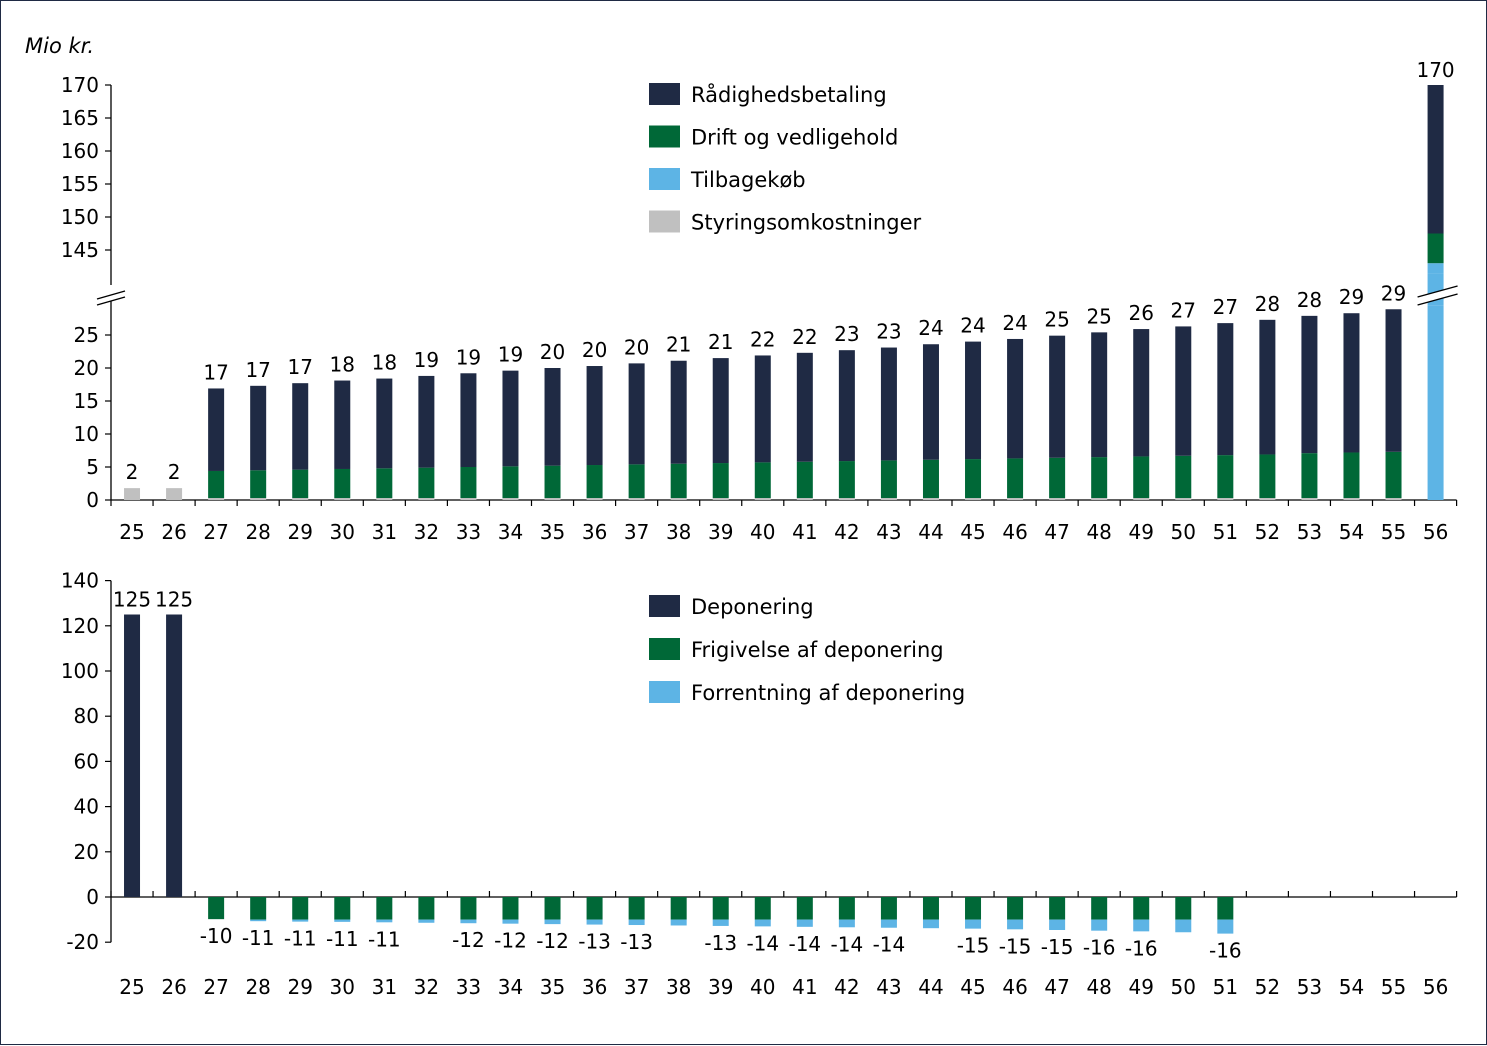 The height and width of the screenshot is (1046, 1487). What do you see at coordinates (131, 987) in the screenshot?
I see `x-tick-label: 25` at bounding box center [131, 987].